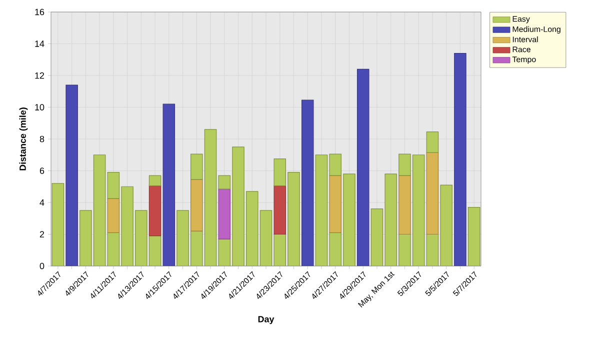 The image size is (600, 350). I want to click on y-tick-label: 12, so click(39, 75).